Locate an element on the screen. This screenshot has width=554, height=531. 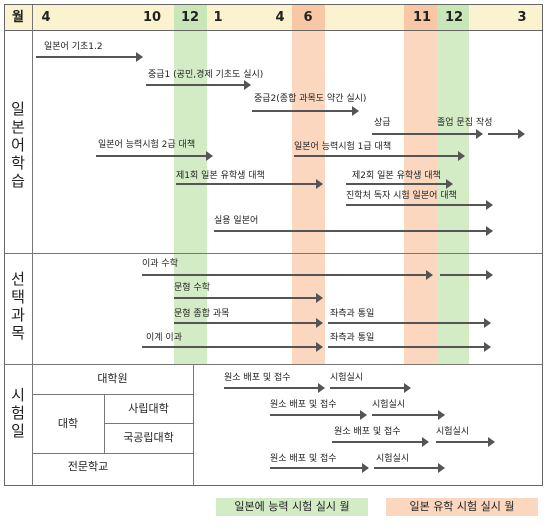
header-jlpt-band is located at coordinates (190, 17).